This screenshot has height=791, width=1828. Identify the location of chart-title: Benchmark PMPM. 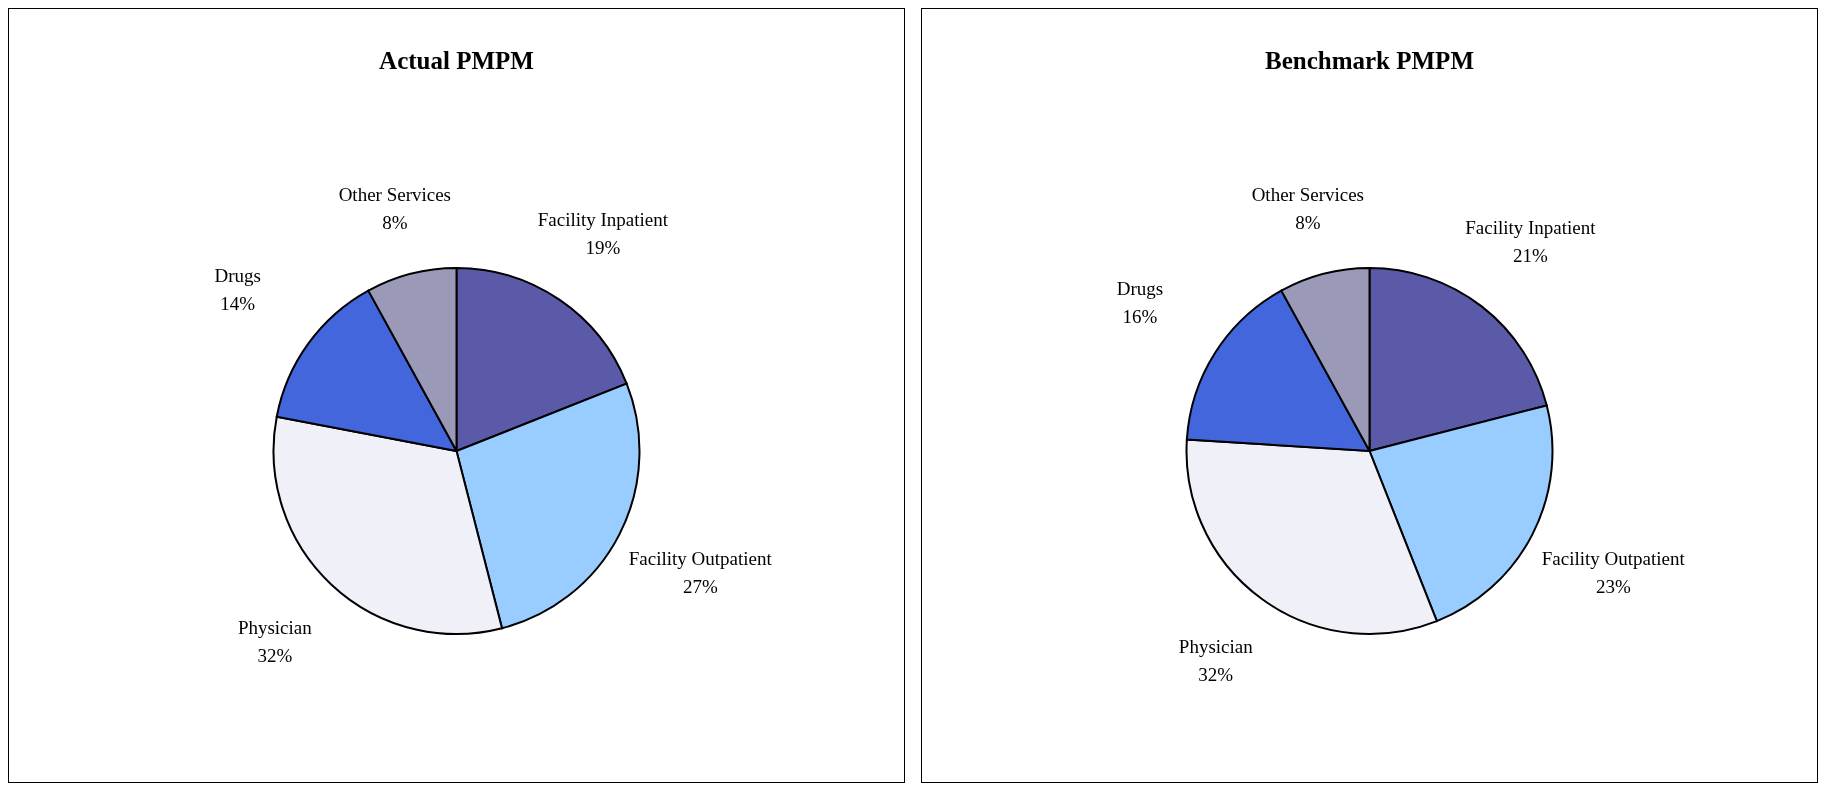
(1369, 61).